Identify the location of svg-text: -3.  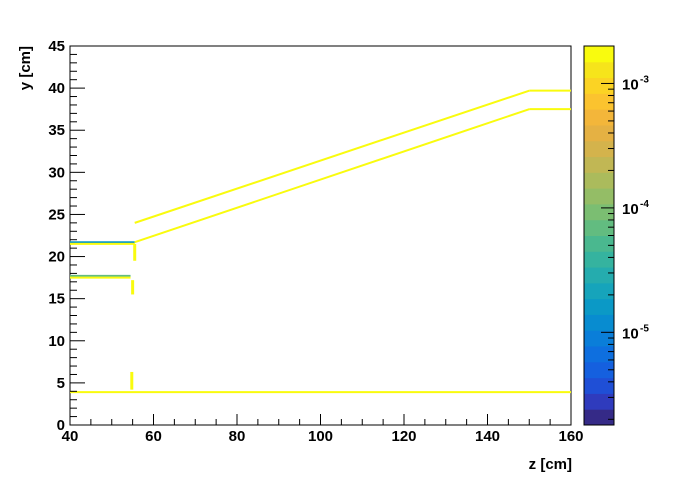
(644, 79).